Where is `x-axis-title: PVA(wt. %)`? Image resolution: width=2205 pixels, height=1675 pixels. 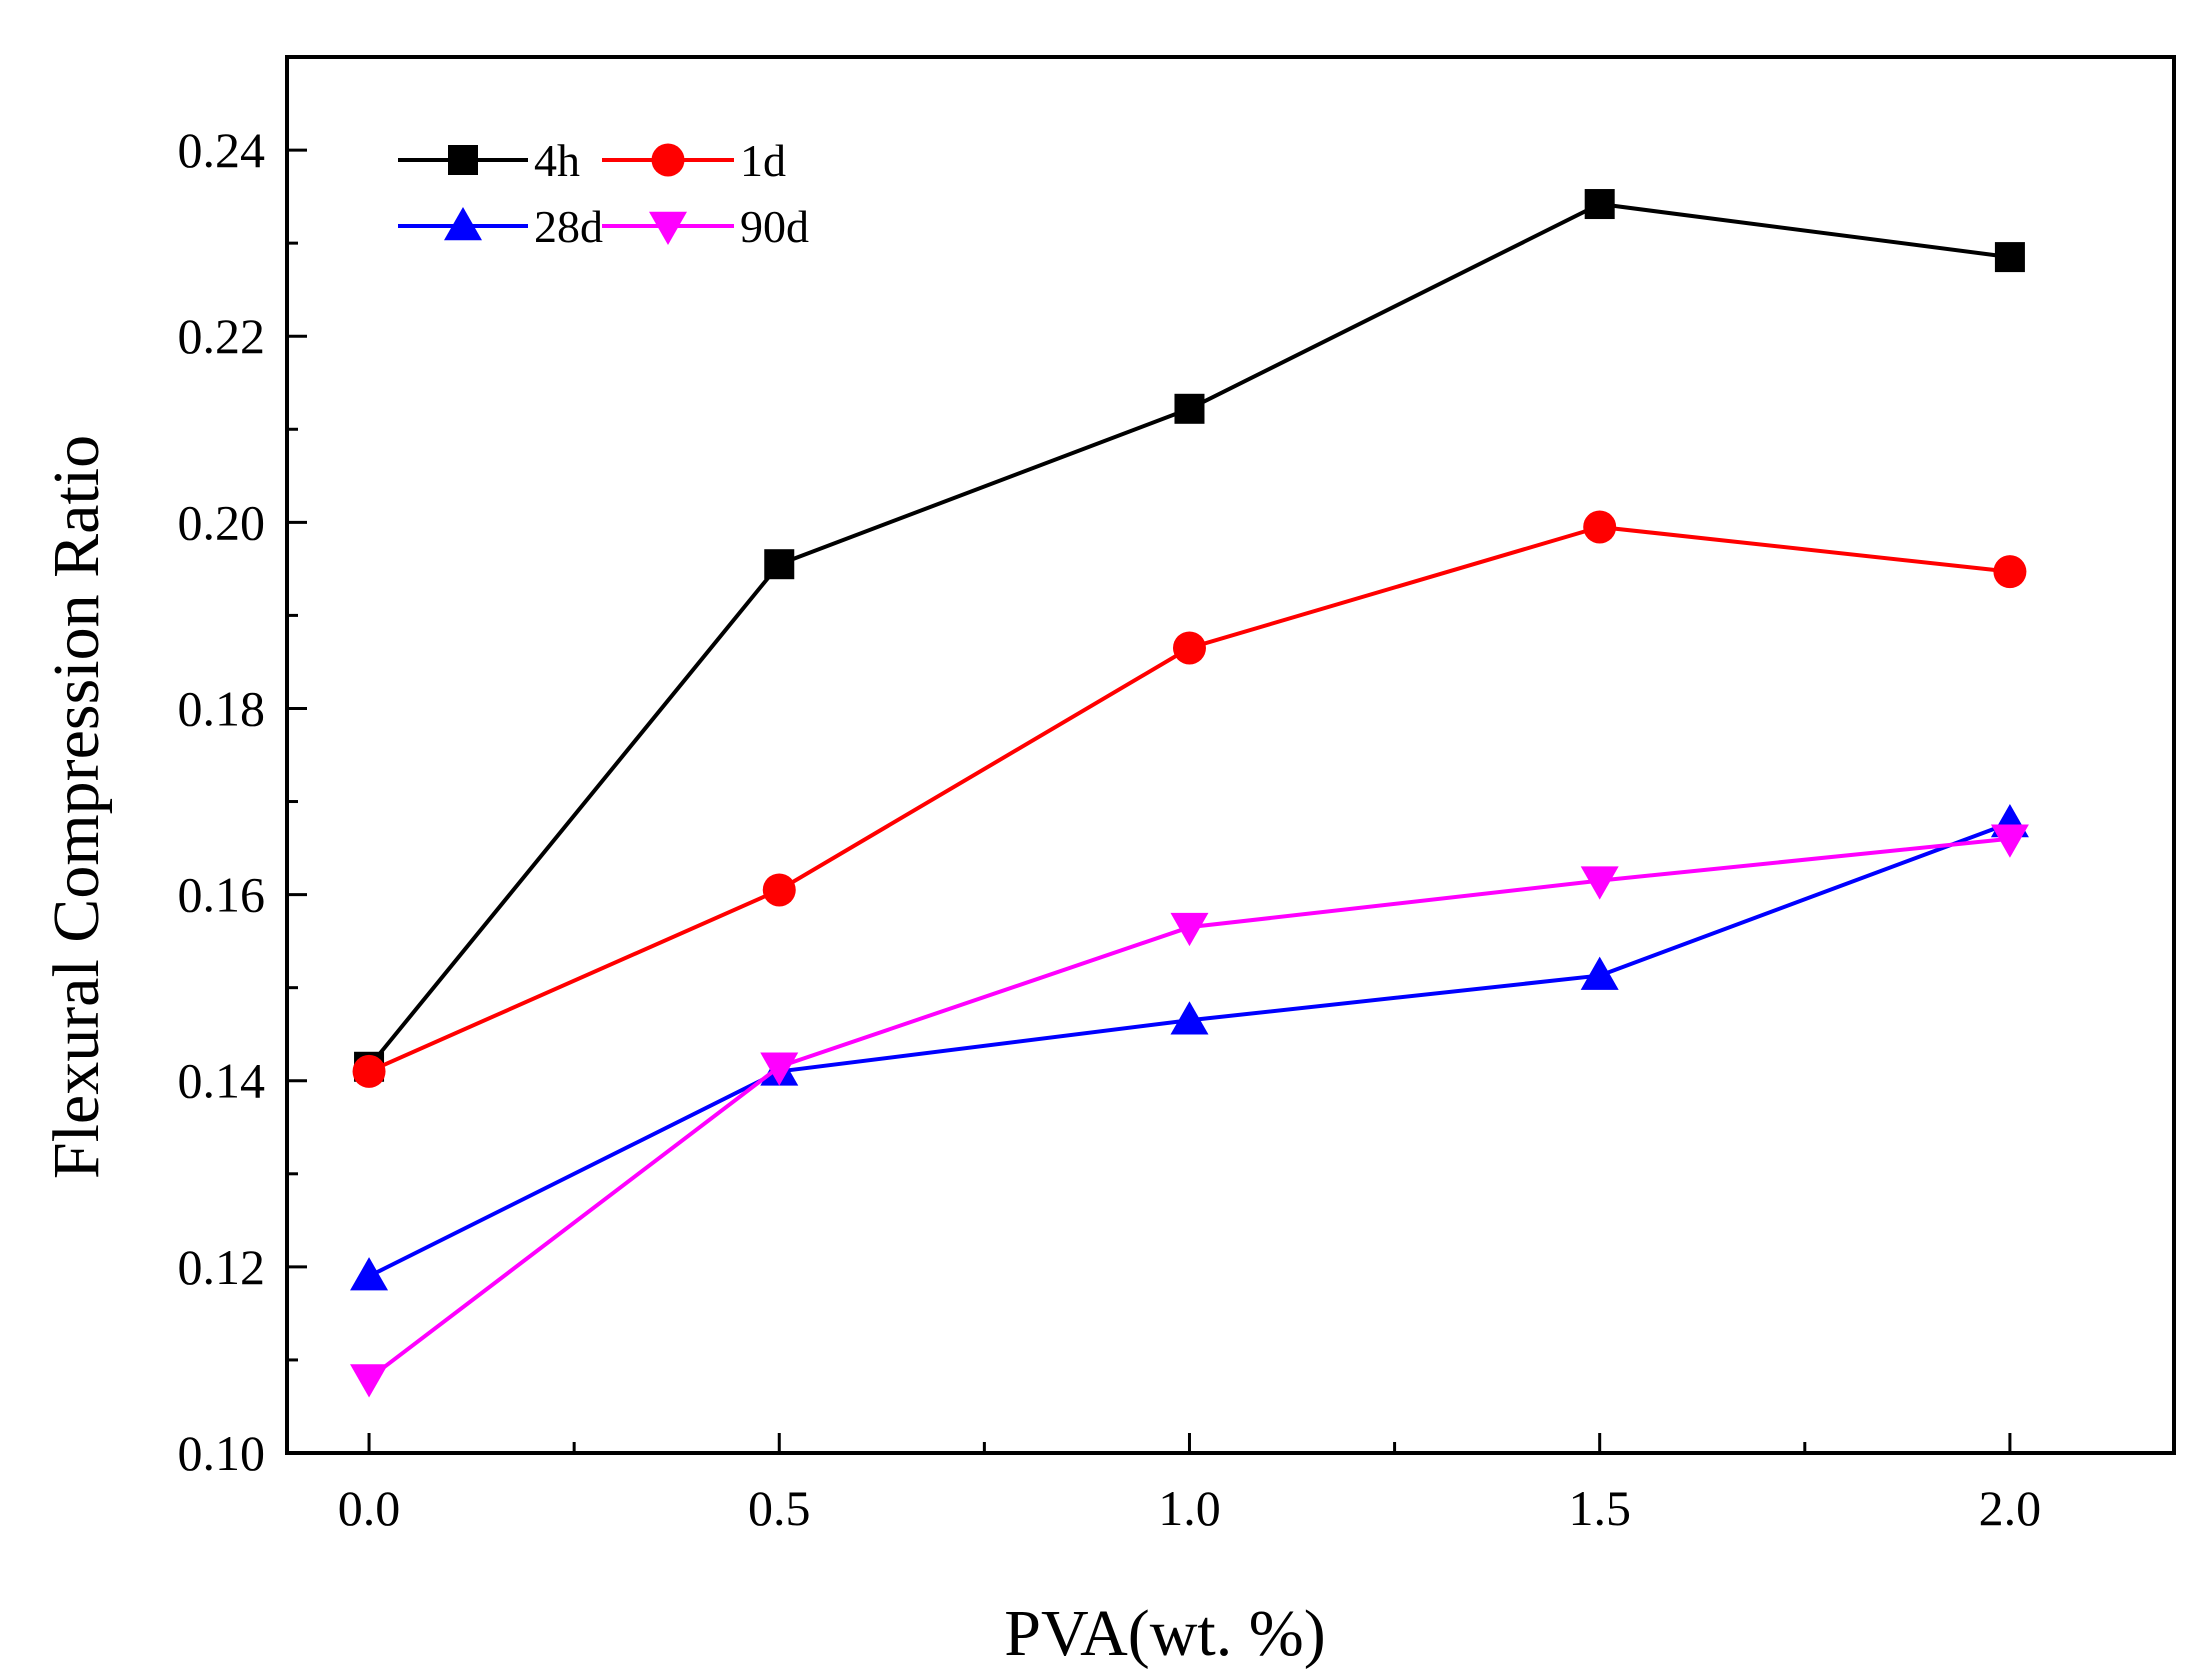 x-axis-title: PVA(wt. %) is located at coordinates (1164, 1633).